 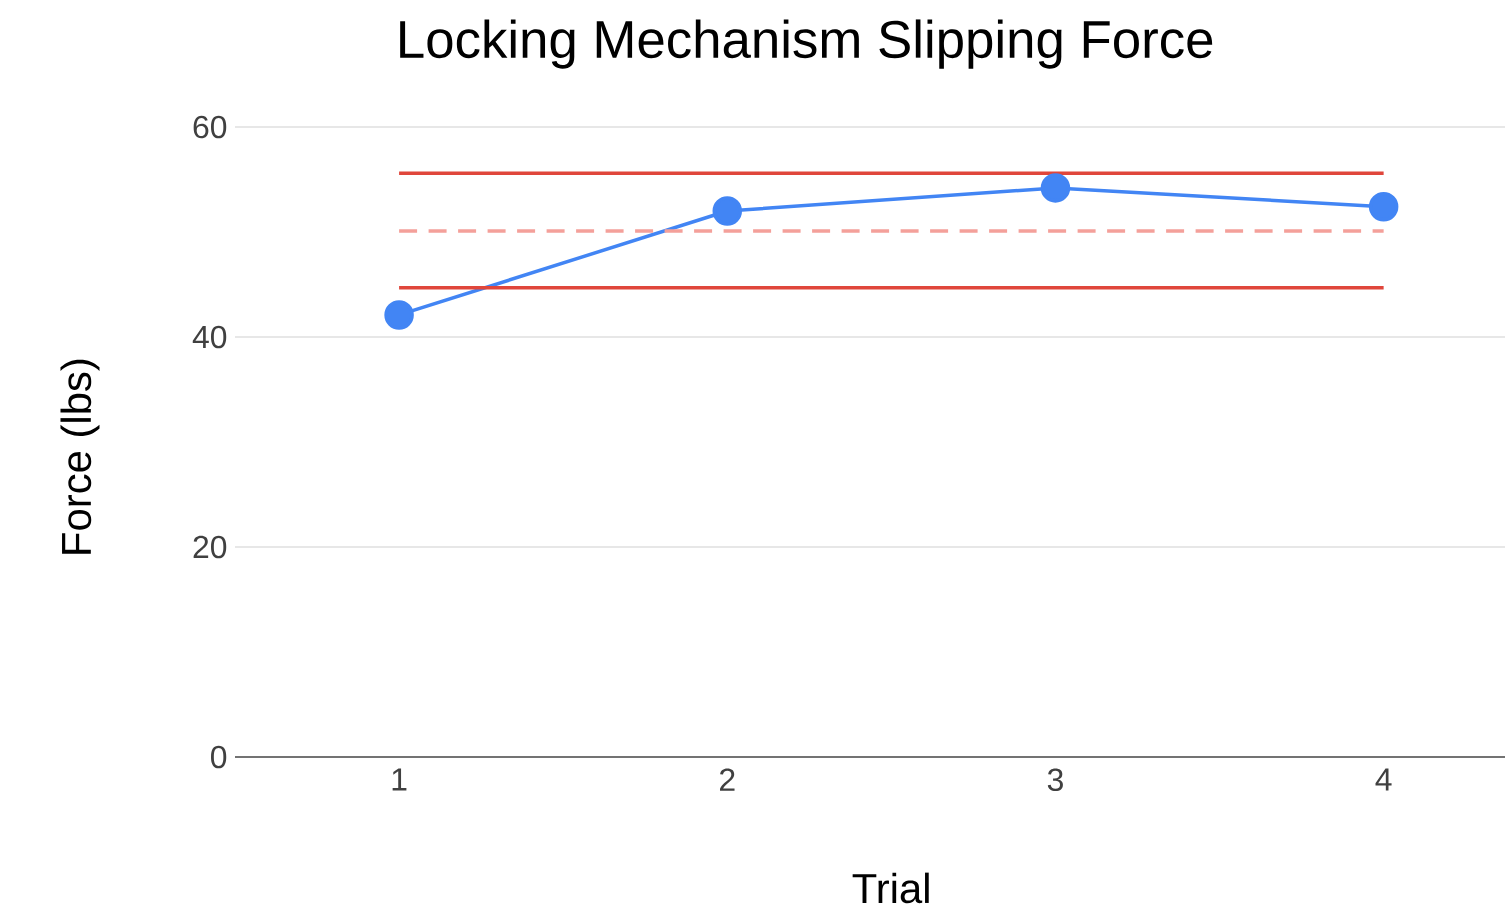 I want to click on y-tick-label: 40, so click(x=209, y=337).